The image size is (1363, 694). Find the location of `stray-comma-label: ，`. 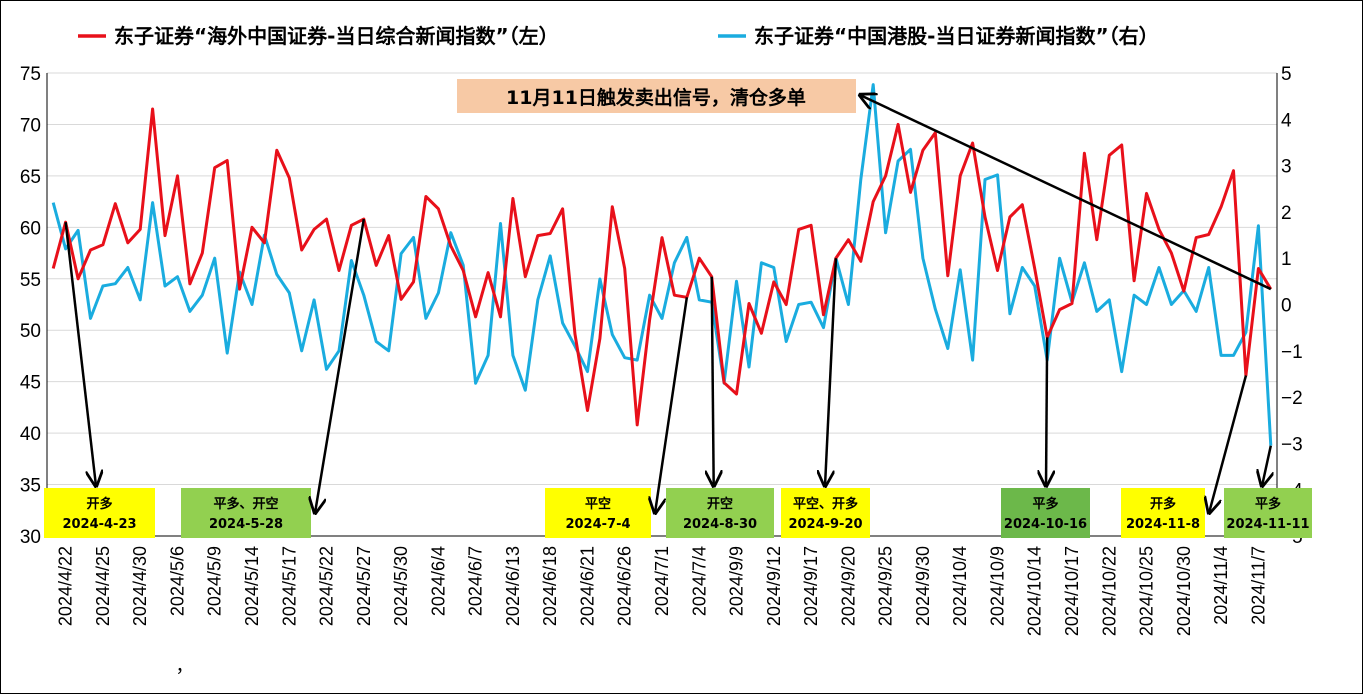

stray-comma-label: ， is located at coordinates (184, 666).